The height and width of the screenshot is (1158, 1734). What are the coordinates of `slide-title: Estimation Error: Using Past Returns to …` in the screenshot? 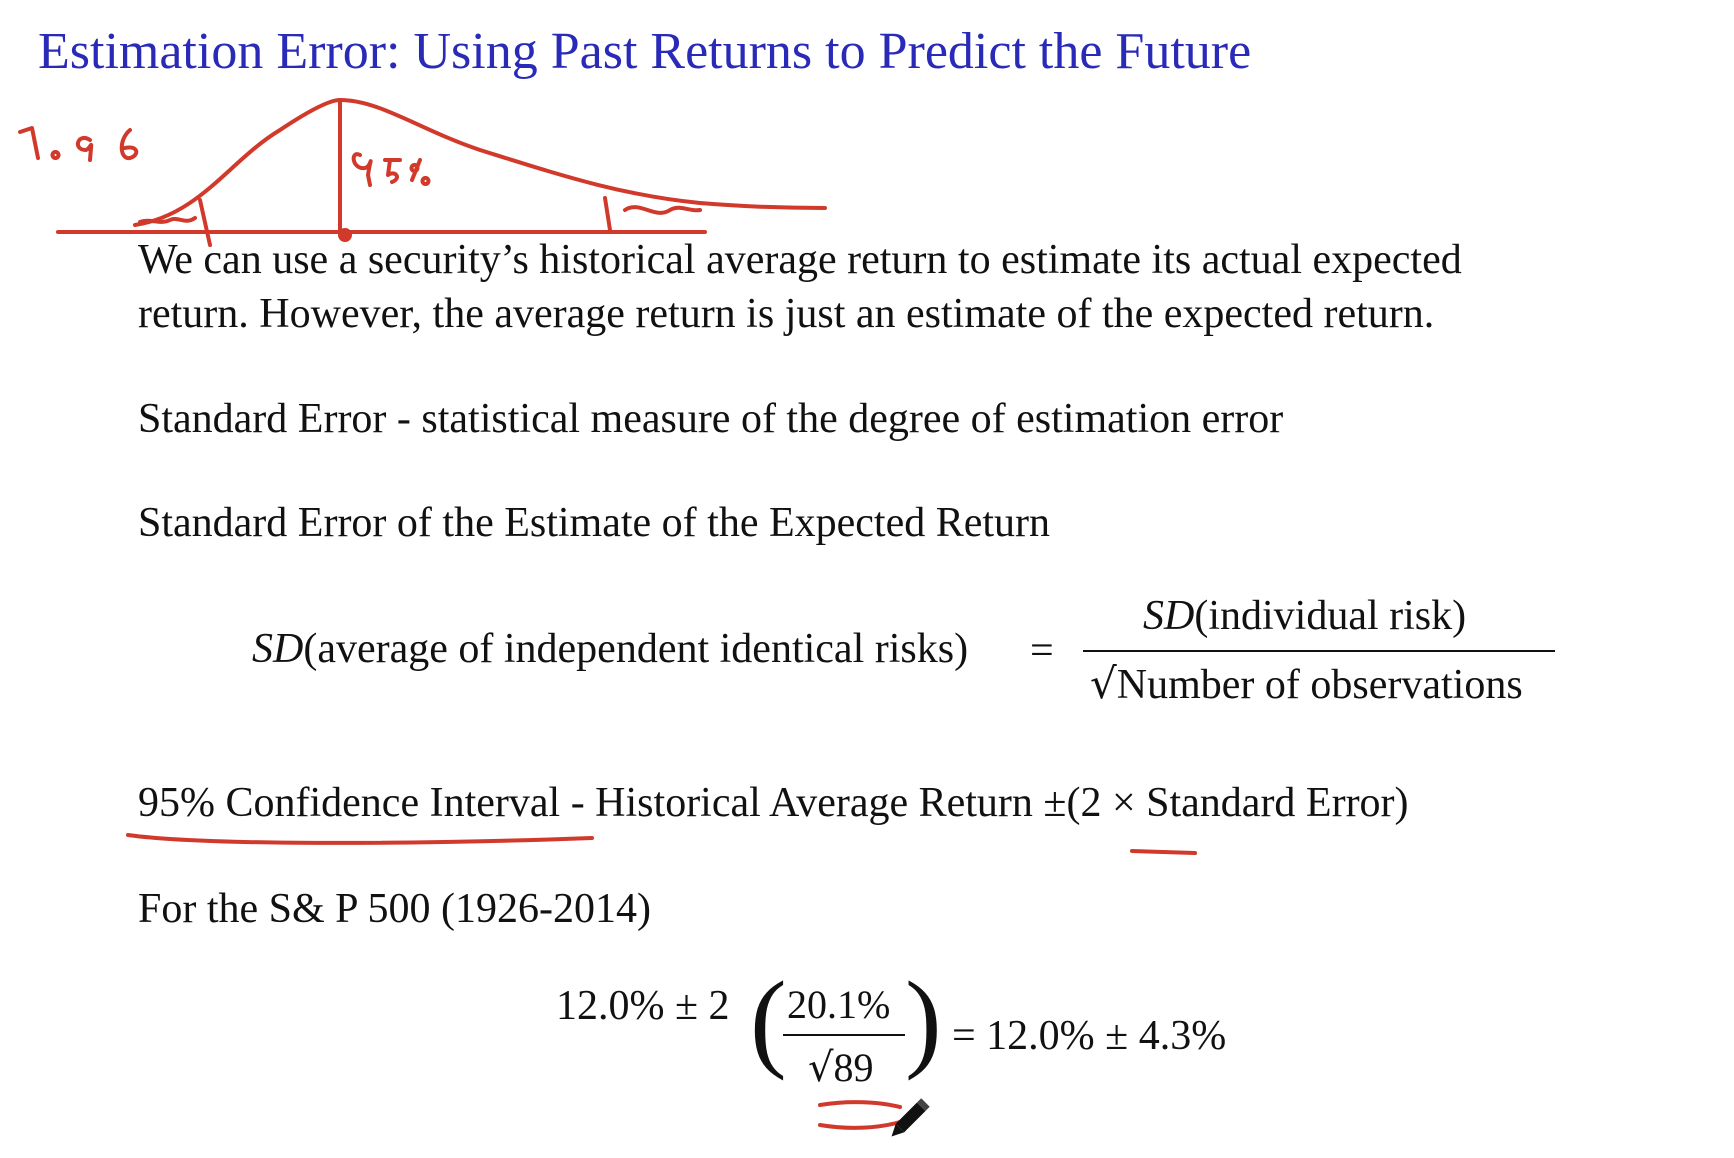 It's located at (645, 51).